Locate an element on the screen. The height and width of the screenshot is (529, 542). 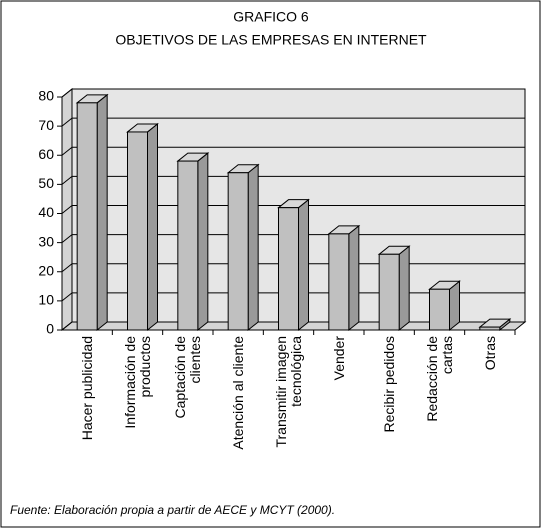
y-tick-label: 50 is located at coordinates (46, 183).